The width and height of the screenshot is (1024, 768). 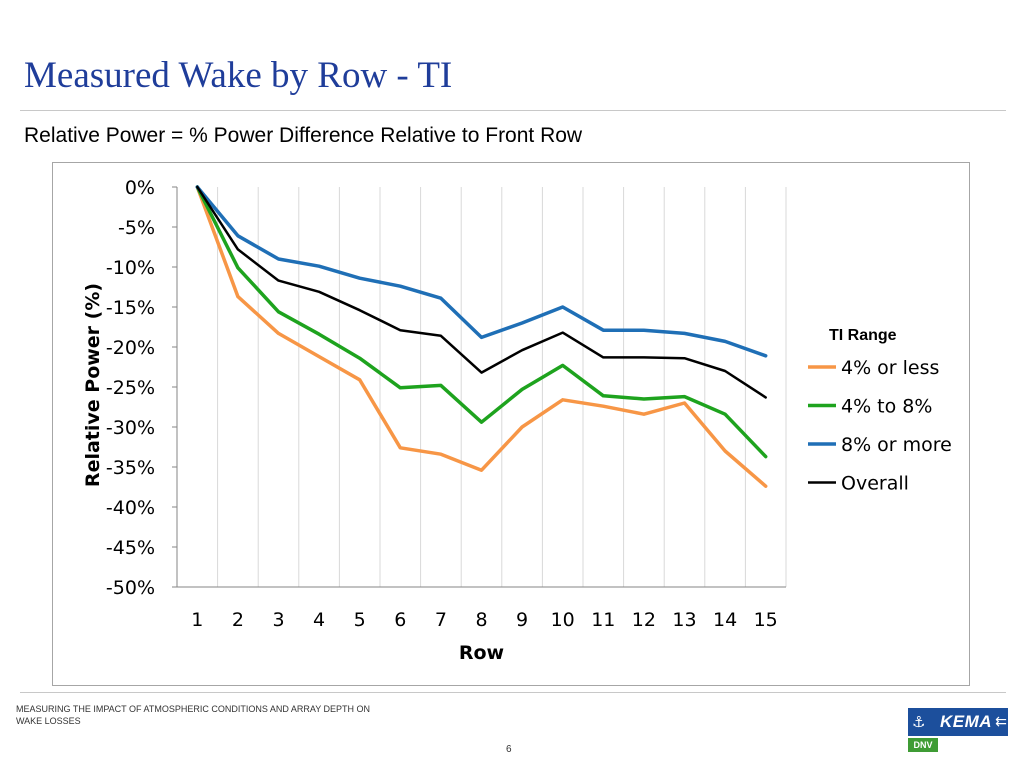 What do you see at coordinates (766, 620) in the screenshot?
I see `x-tick-label: 15` at bounding box center [766, 620].